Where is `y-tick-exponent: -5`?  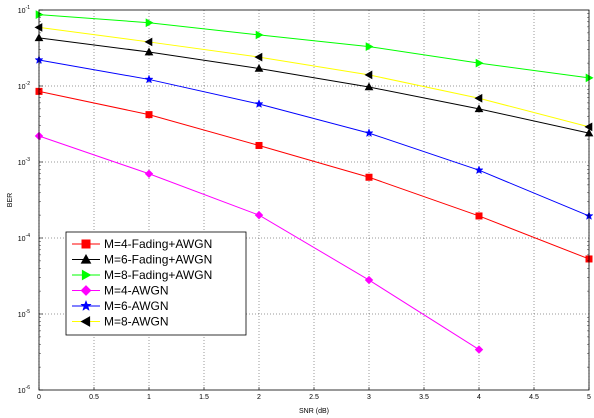 y-tick-exponent: -5 is located at coordinates (28, 312).